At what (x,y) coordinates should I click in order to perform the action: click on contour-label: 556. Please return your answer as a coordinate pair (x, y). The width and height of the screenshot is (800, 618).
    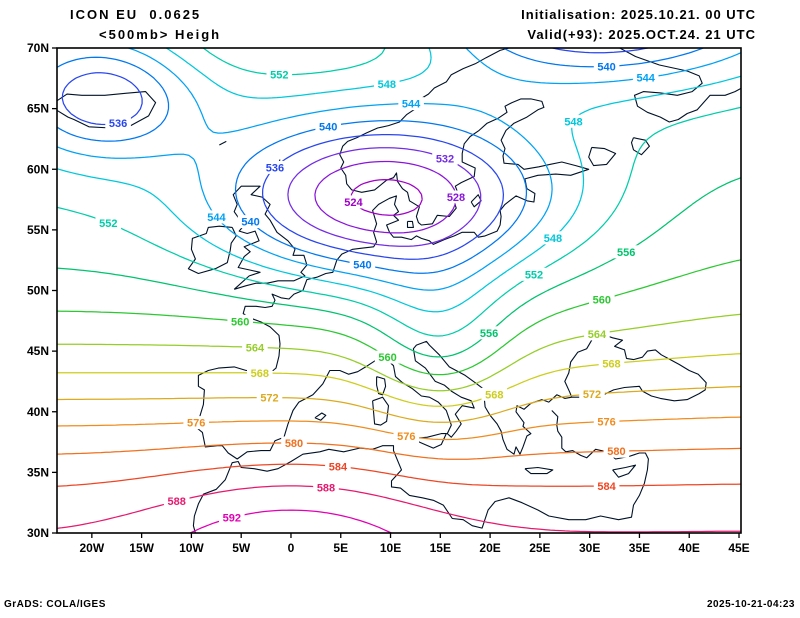
    Looking at the image, I should click on (626, 253).